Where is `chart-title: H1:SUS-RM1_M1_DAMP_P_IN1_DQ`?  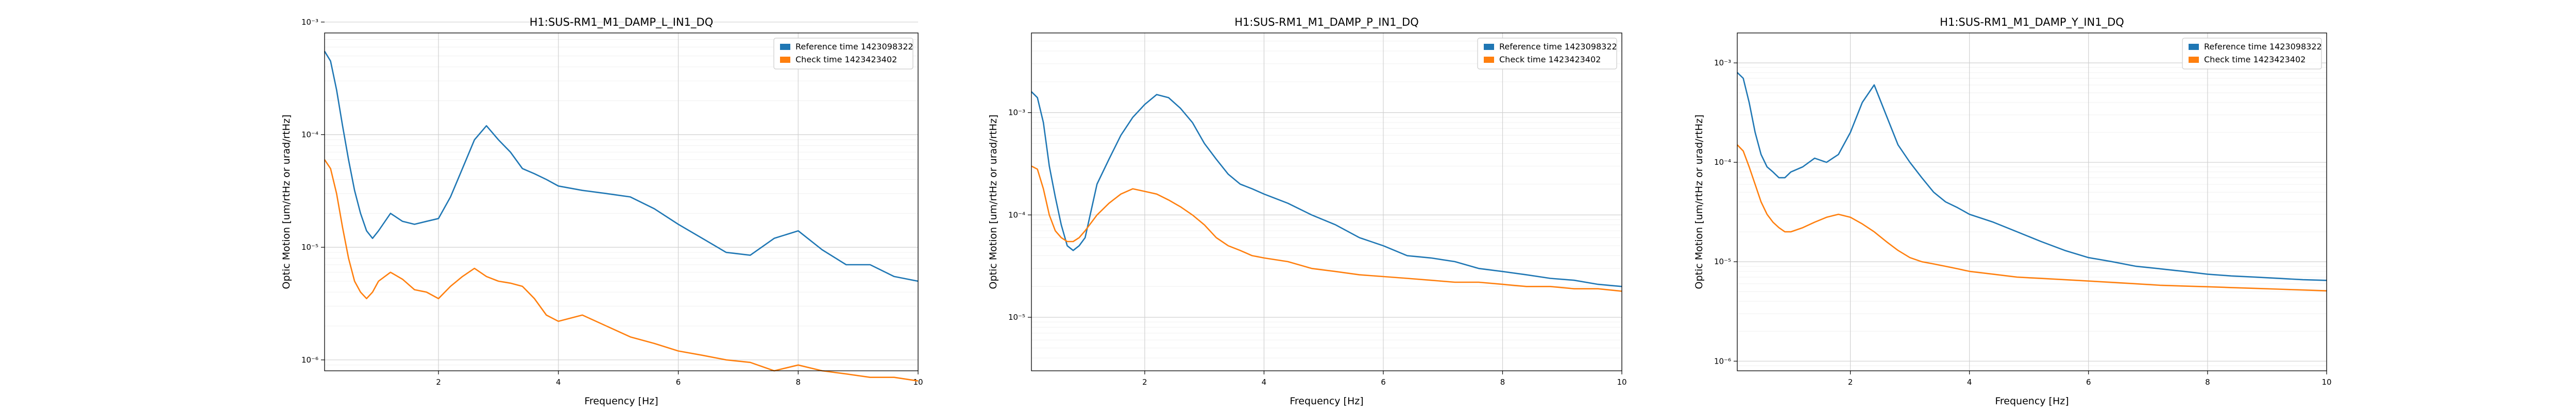 chart-title: H1:SUS-RM1_M1_DAMP_P_IN1_DQ is located at coordinates (1326, 22).